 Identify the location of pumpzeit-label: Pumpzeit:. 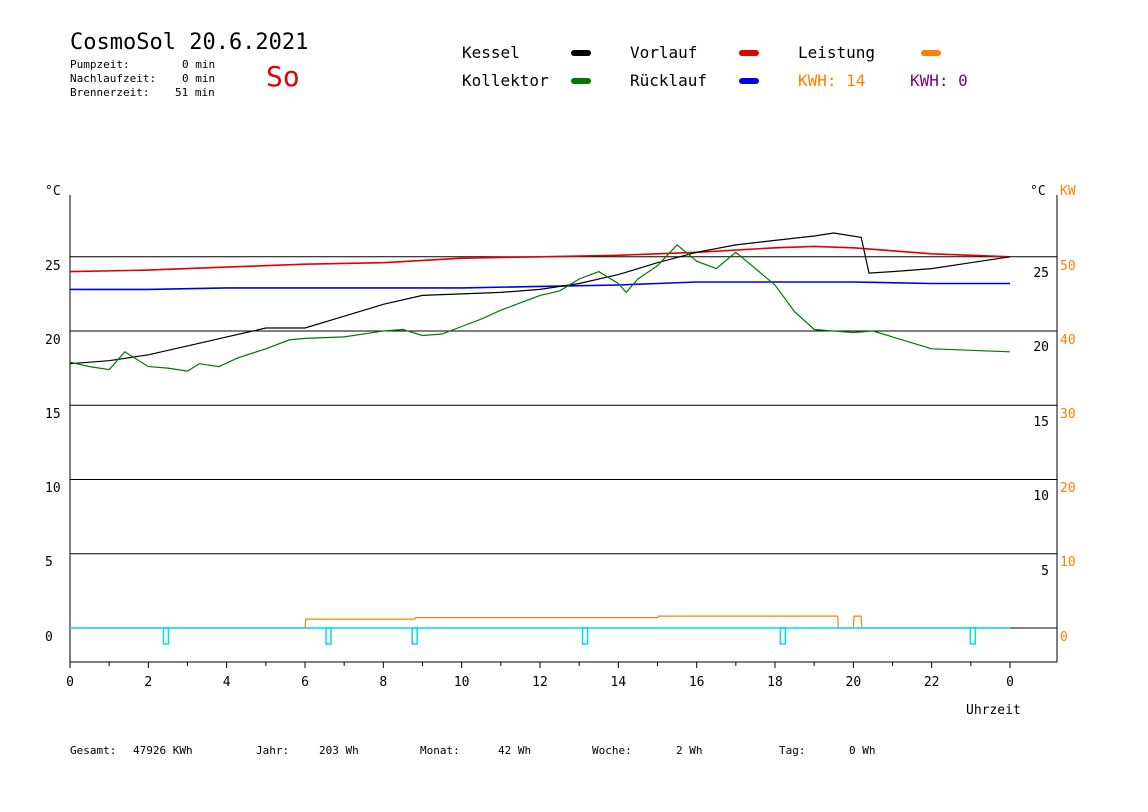
(100, 64).